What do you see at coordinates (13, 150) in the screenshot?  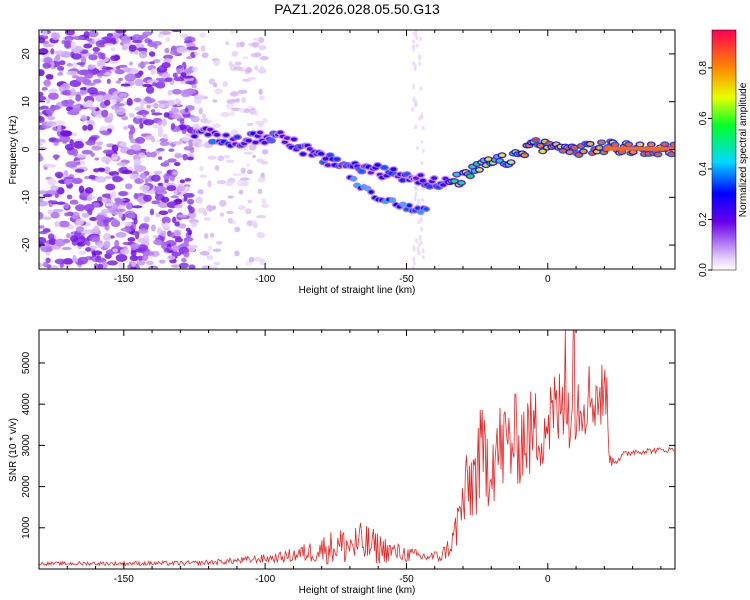 I see `spectrogram-ylabel: Frequency (Hz)` at bounding box center [13, 150].